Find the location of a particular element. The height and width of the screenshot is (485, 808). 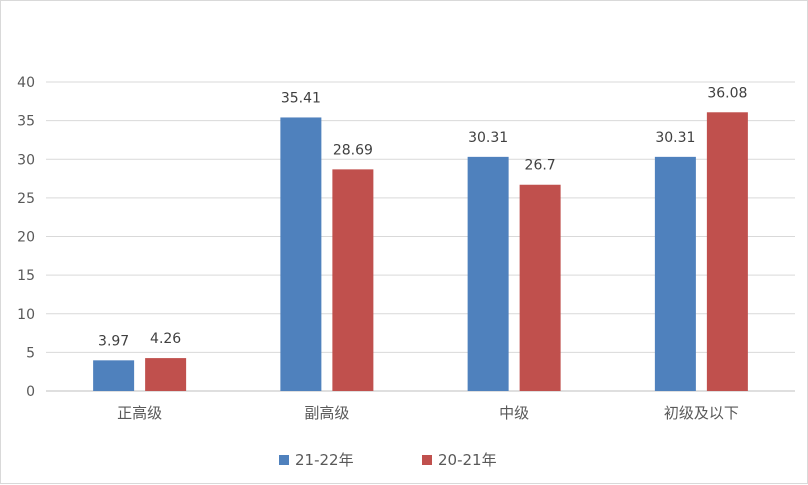

y-tick-label: 35 is located at coordinates (26, 122).